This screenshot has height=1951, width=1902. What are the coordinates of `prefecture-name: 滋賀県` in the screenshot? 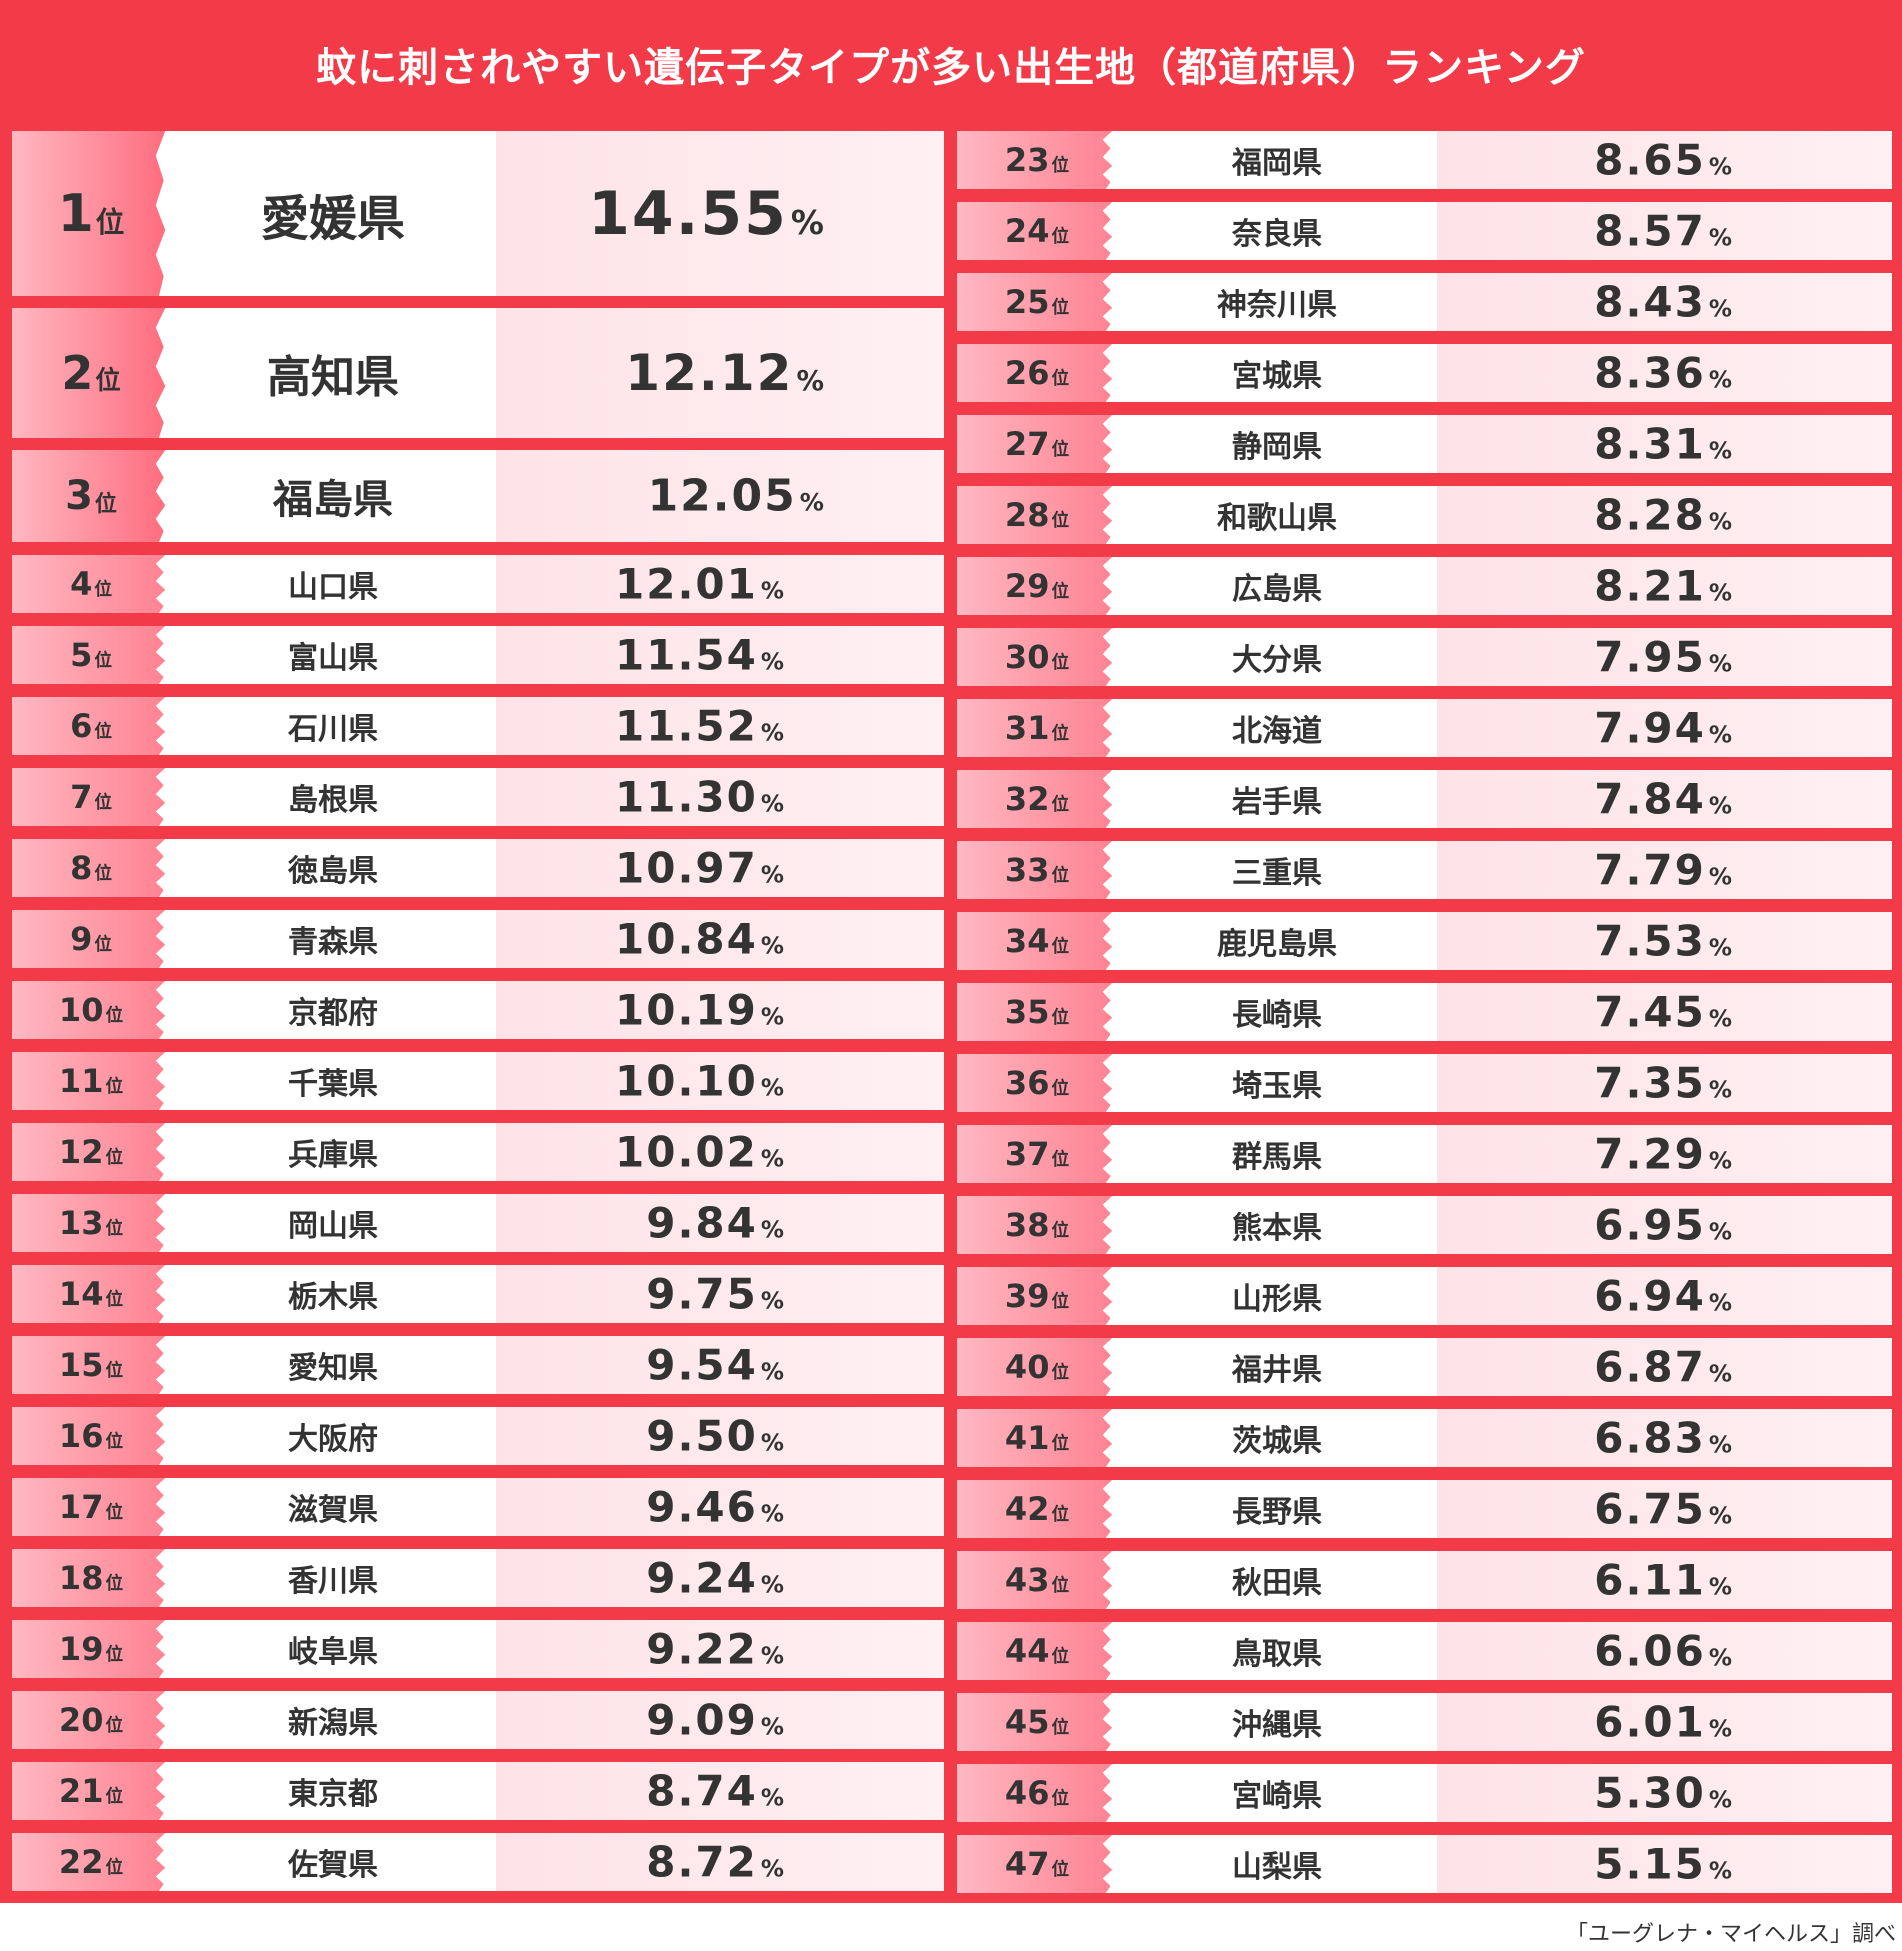 It's located at (333, 1510).